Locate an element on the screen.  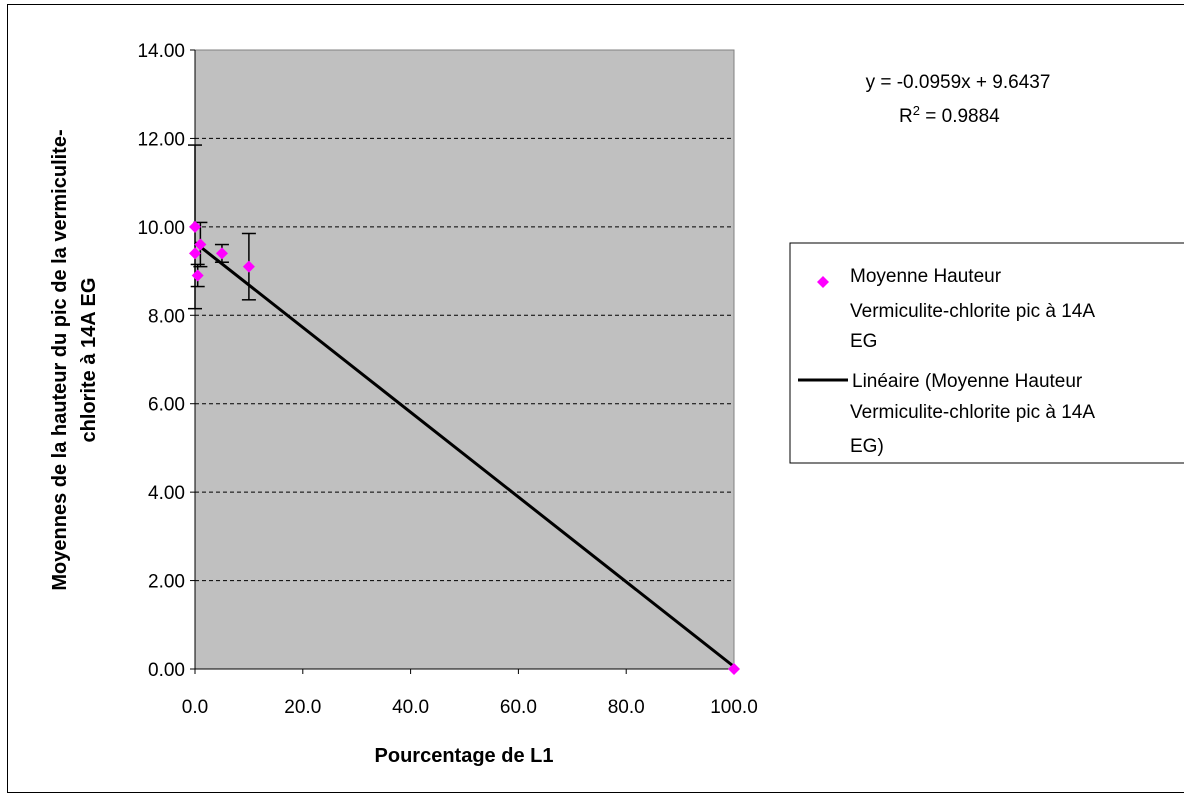
x-axis-title: Pourcentage de L1 is located at coordinates (464, 756).